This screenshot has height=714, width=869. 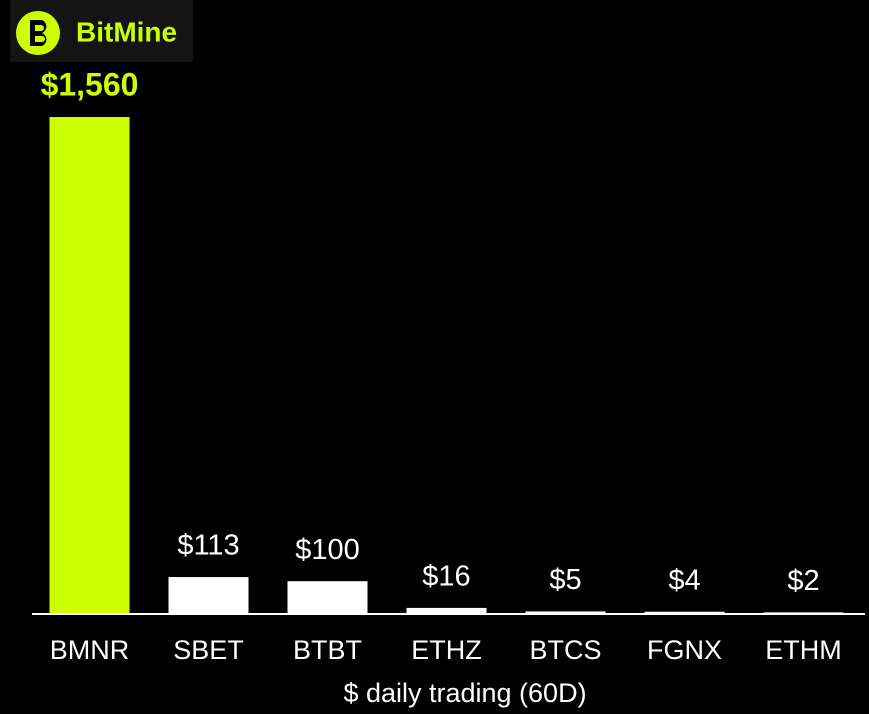 What do you see at coordinates (327, 550) in the screenshot?
I see `value-label: $100` at bounding box center [327, 550].